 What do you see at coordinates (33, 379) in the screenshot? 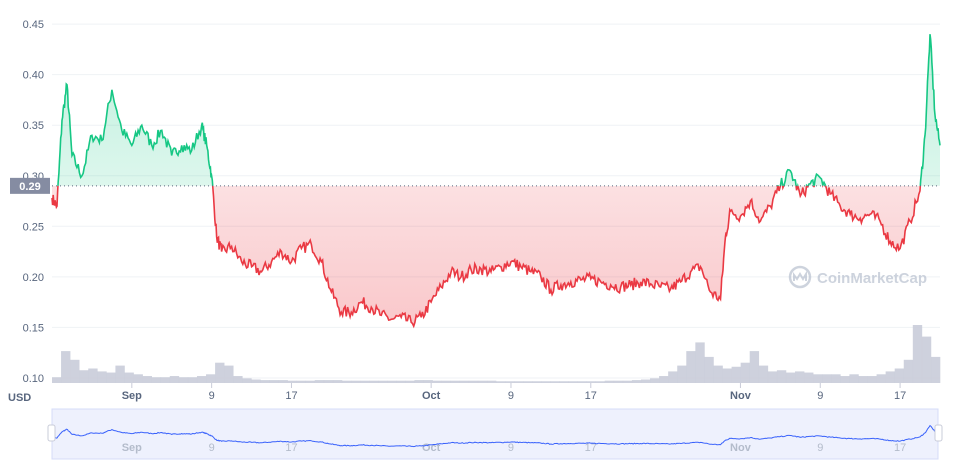
I see `y-tick-label: 0.10` at bounding box center [33, 379].